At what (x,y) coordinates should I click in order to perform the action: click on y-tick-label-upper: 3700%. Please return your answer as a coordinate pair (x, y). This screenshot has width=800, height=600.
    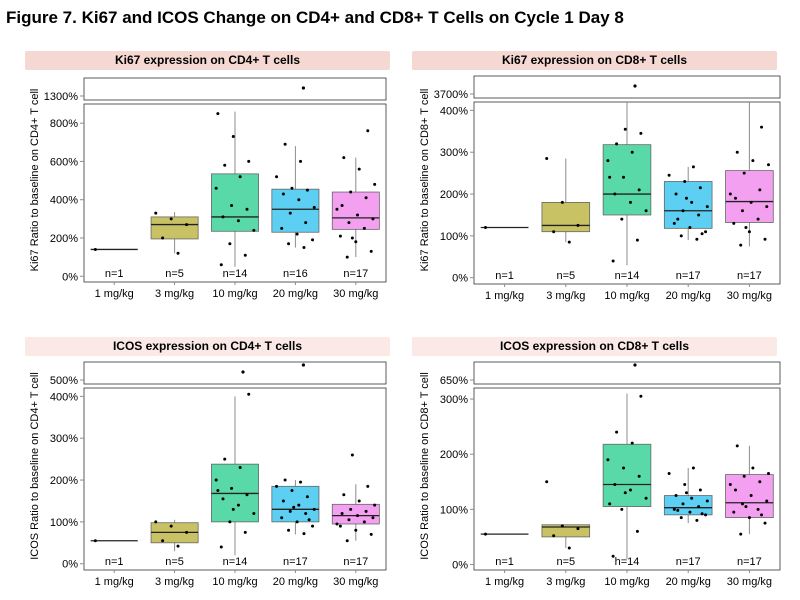
    Looking at the image, I should click on (451, 95).